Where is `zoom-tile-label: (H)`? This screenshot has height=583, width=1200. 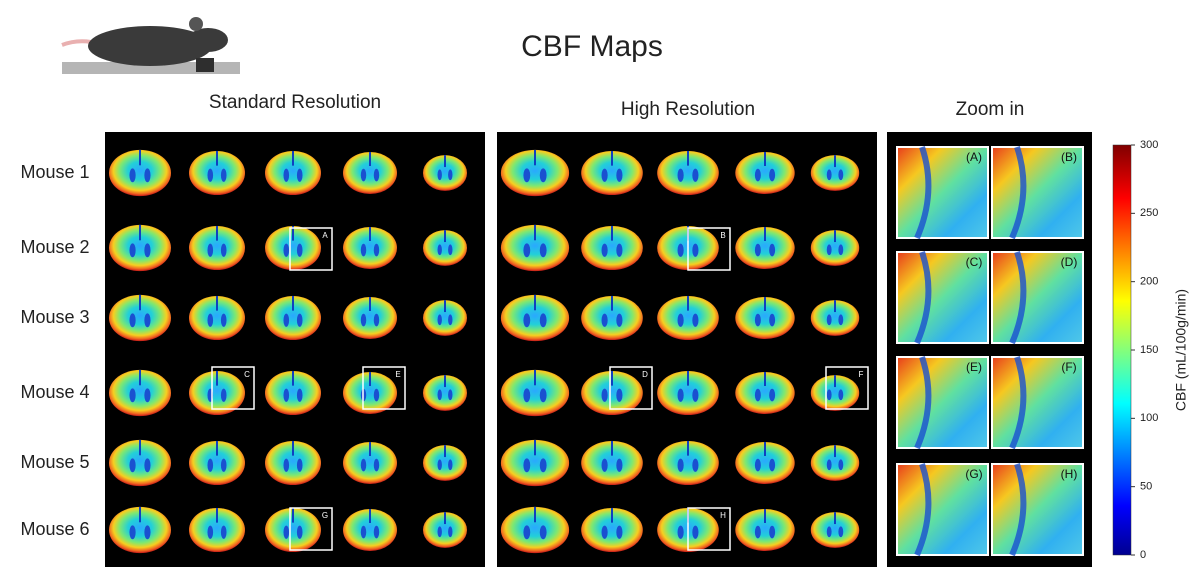
zoom-tile-label: (H) is located at coordinates (1069, 474).